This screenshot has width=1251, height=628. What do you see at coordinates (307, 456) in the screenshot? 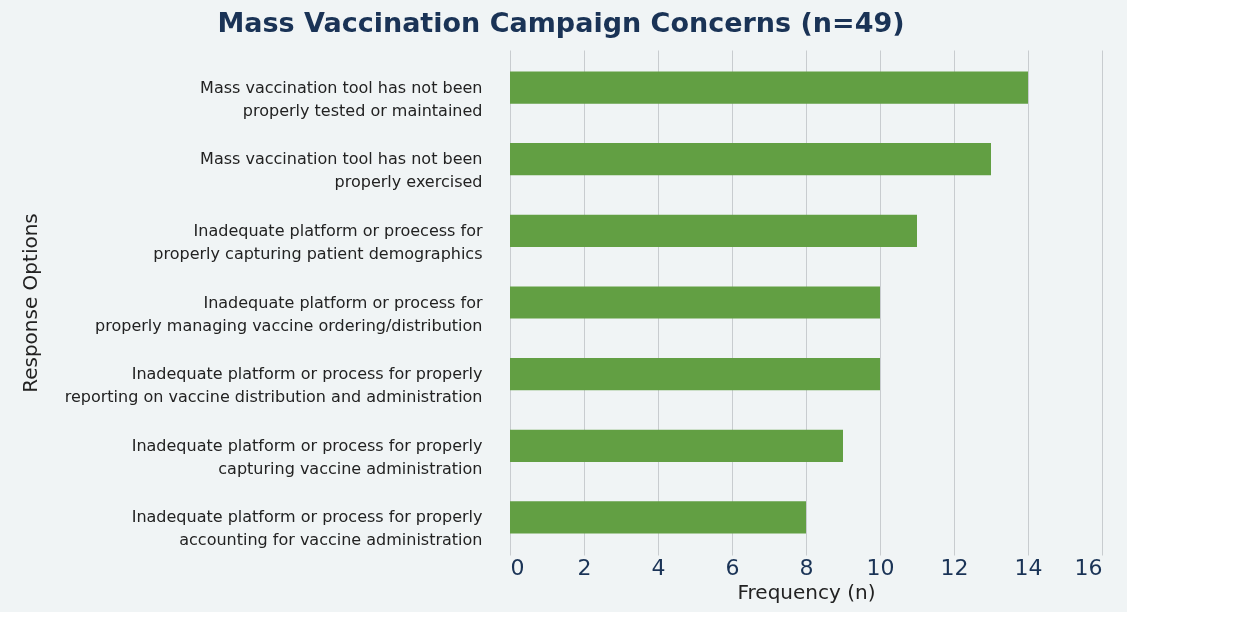
I see `y-tick-label: Inadequate platform or process for properly capturing vaccine administration` at bounding box center [307, 456].